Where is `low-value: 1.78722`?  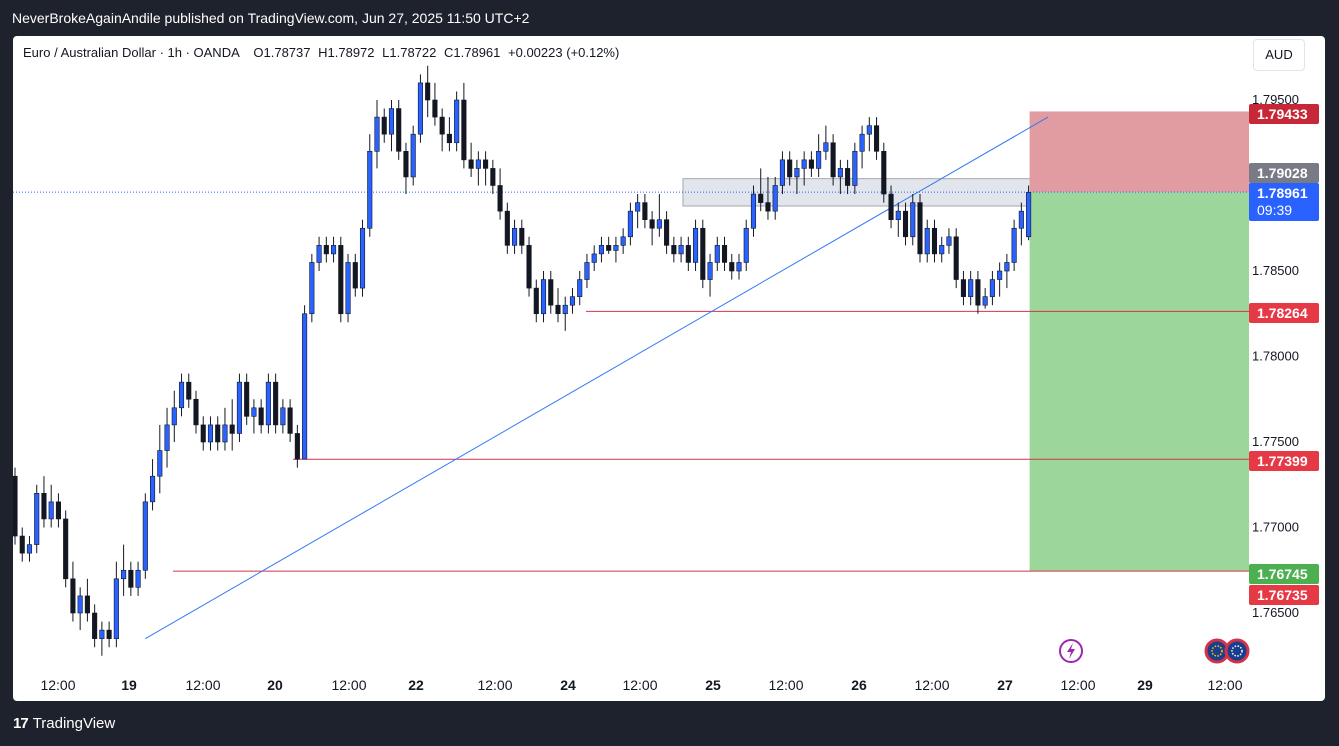
low-value: 1.78722 is located at coordinates (413, 52).